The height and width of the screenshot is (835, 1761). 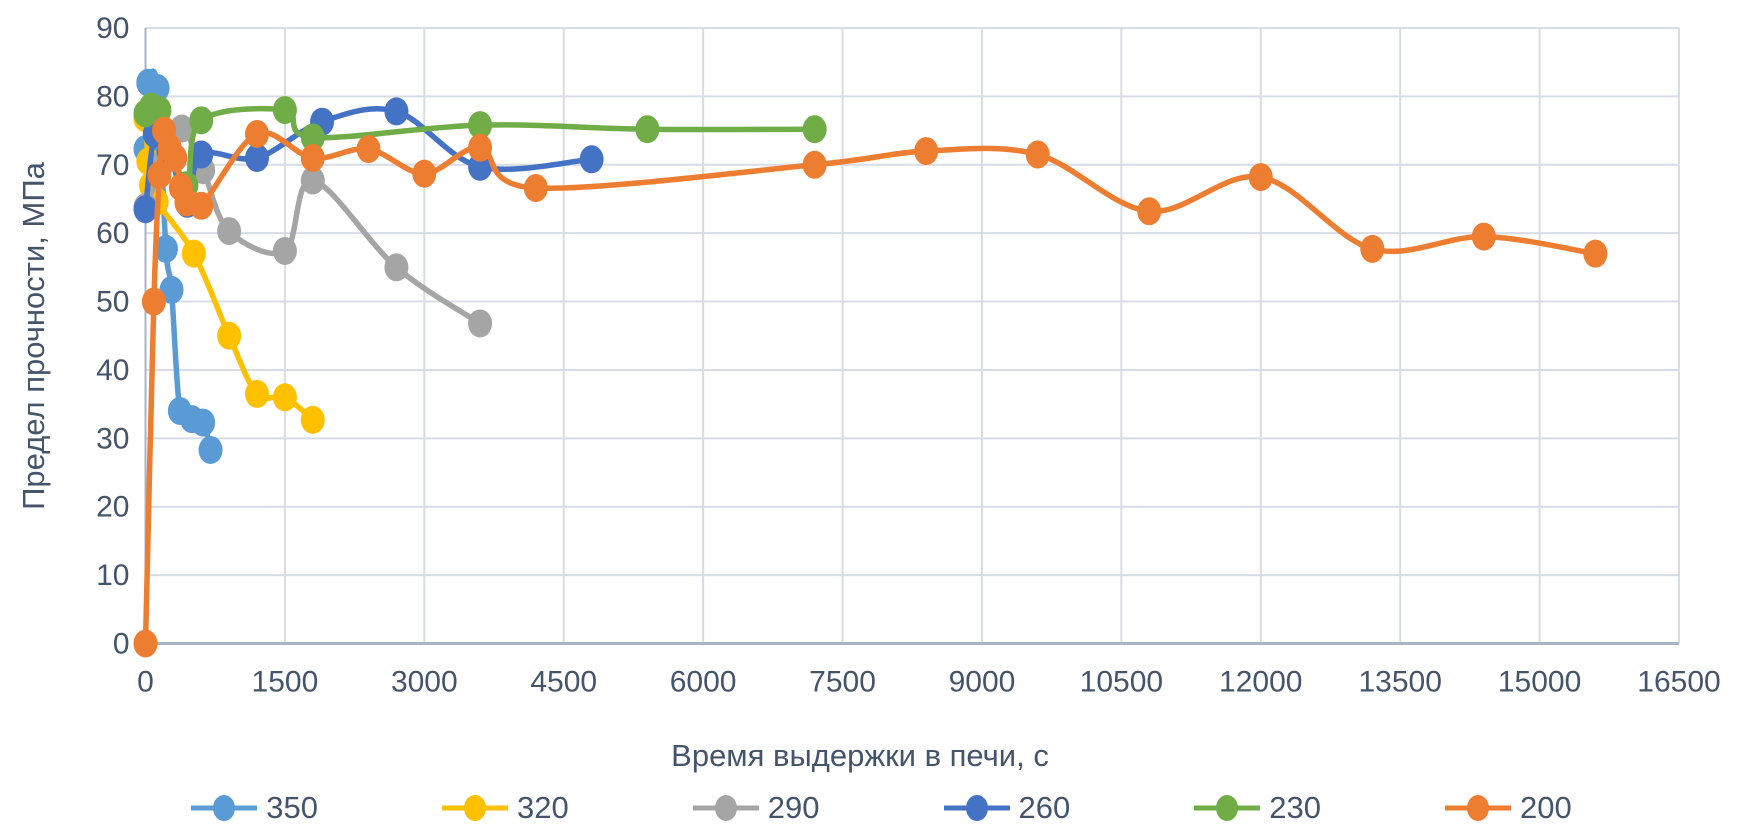 I want to click on legend-label-230: 230, so click(x=1295, y=807).